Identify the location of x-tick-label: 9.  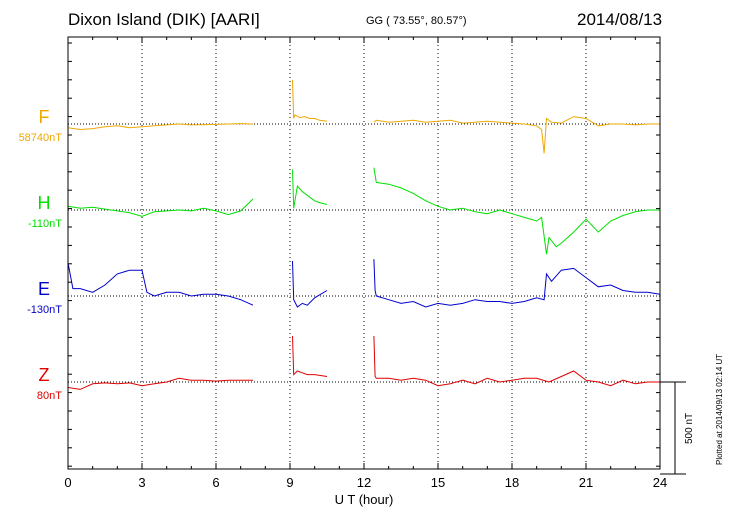
(289, 482).